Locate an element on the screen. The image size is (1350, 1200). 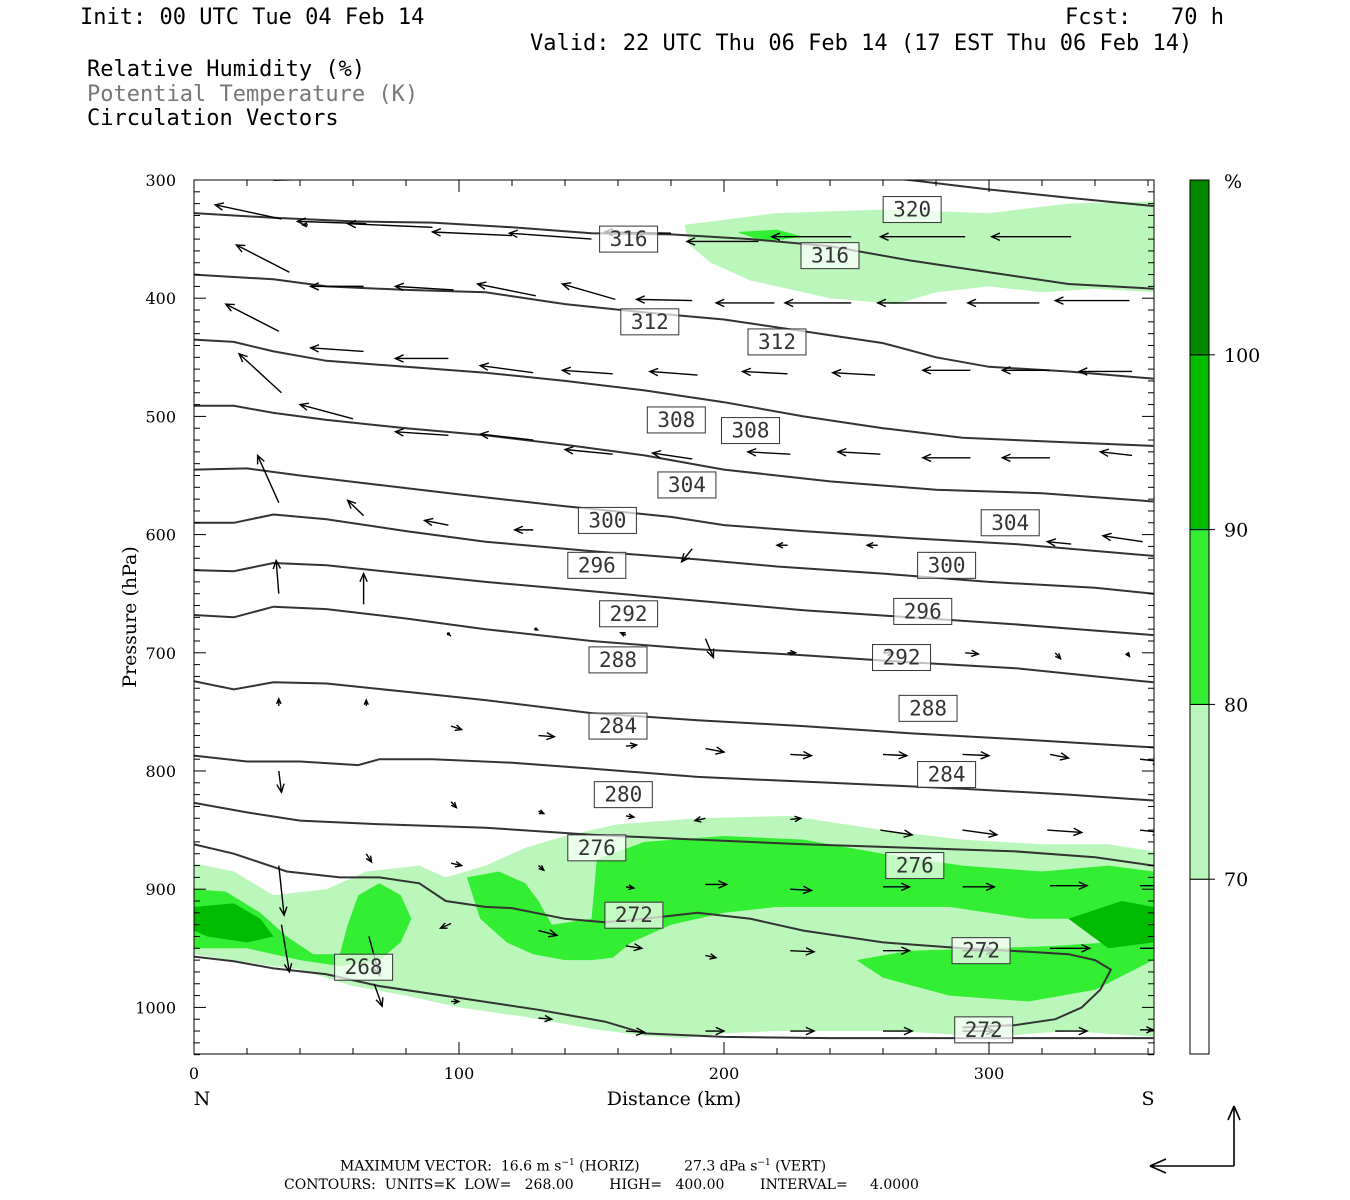
contour-label-320-0: 320 is located at coordinates (912, 210).